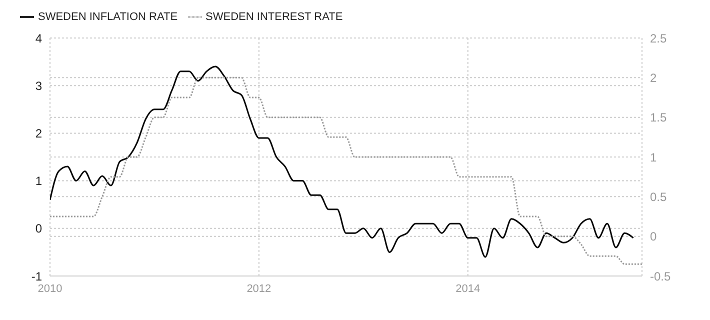 This screenshot has height=320, width=710. Describe the element at coordinates (659, 38) in the screenshot. I see `y2-tick-label: 2.5` at that location.